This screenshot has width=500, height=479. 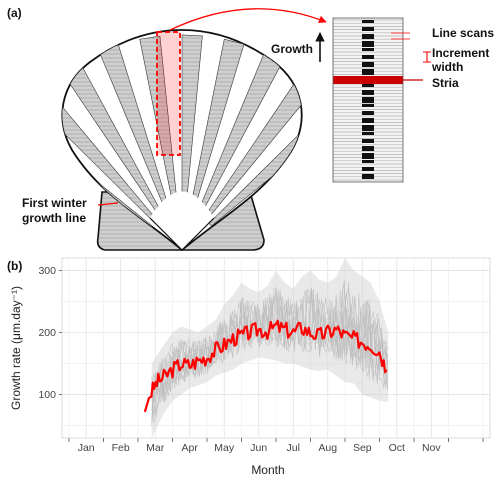 I want to click on shell-rib, so click(x=255, y=162).